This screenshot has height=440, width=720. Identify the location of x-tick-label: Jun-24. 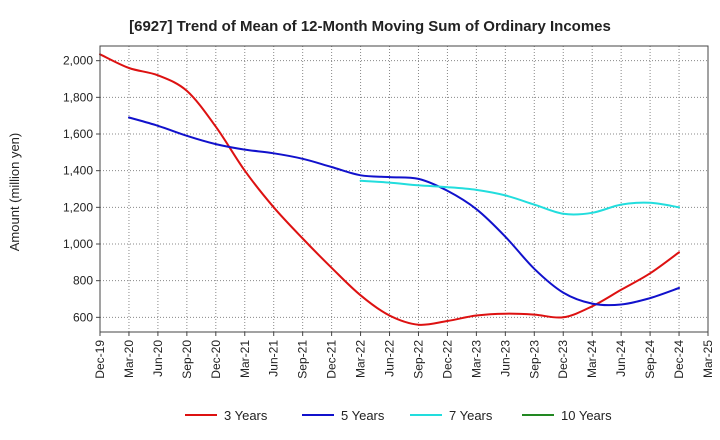
(621, 358).